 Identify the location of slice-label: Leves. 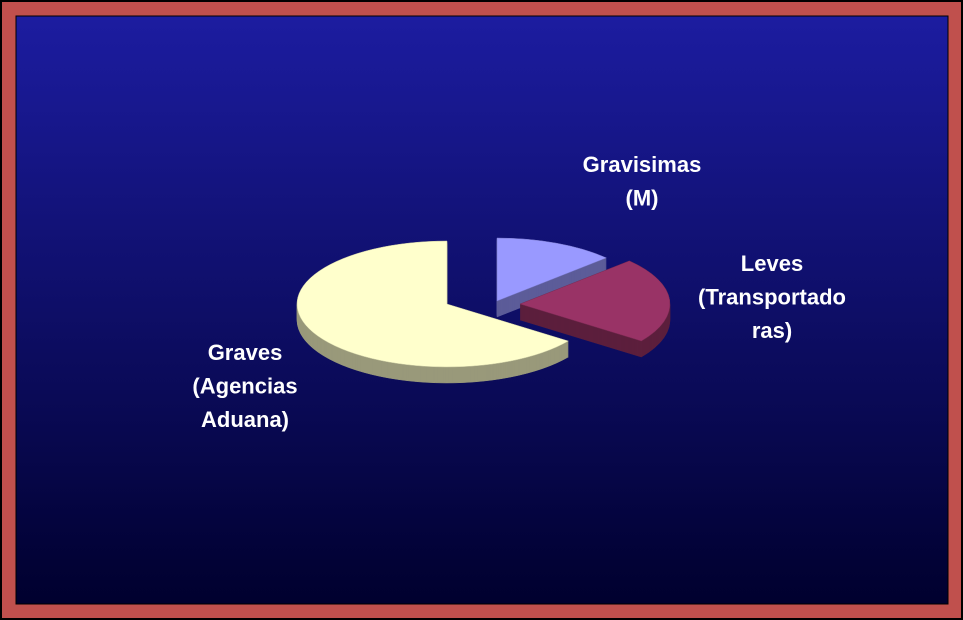
(772, 263).